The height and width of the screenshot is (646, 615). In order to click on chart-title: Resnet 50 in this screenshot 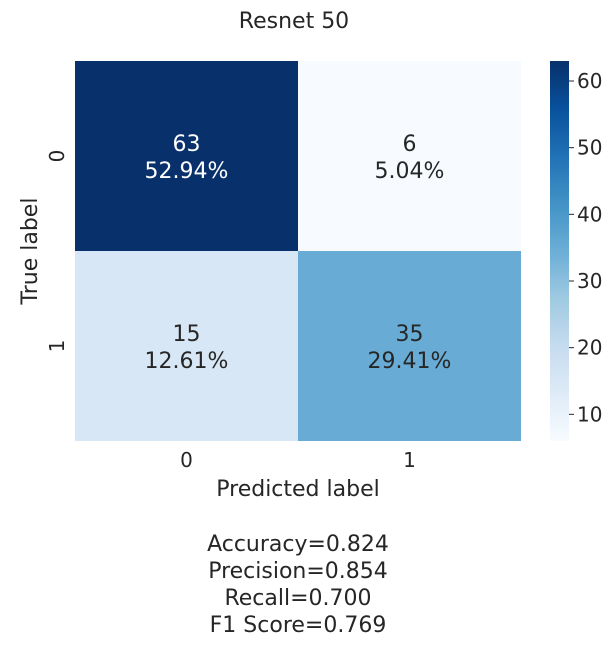, I will do `click(294, 21)`.